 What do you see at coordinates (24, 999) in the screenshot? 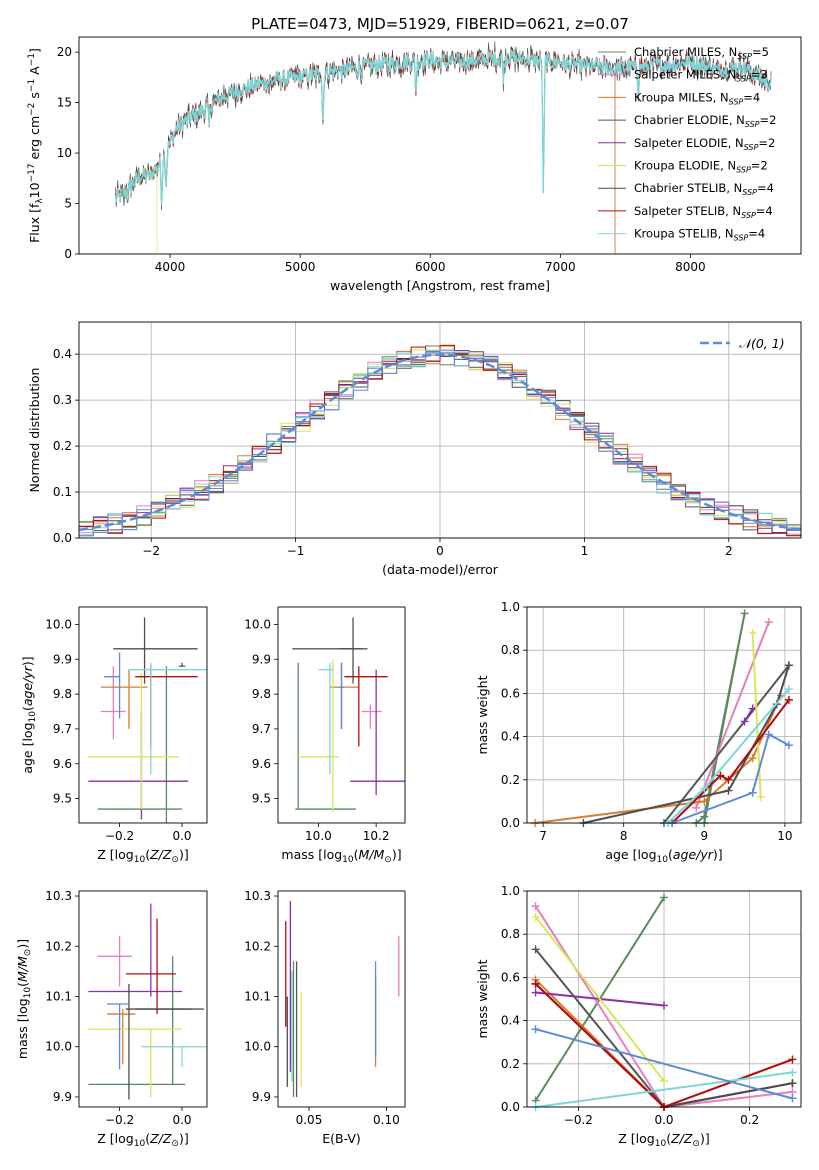
I see `y-axis-label: mass [log10(M/M⊙)]` at bounding box center [24, 999].